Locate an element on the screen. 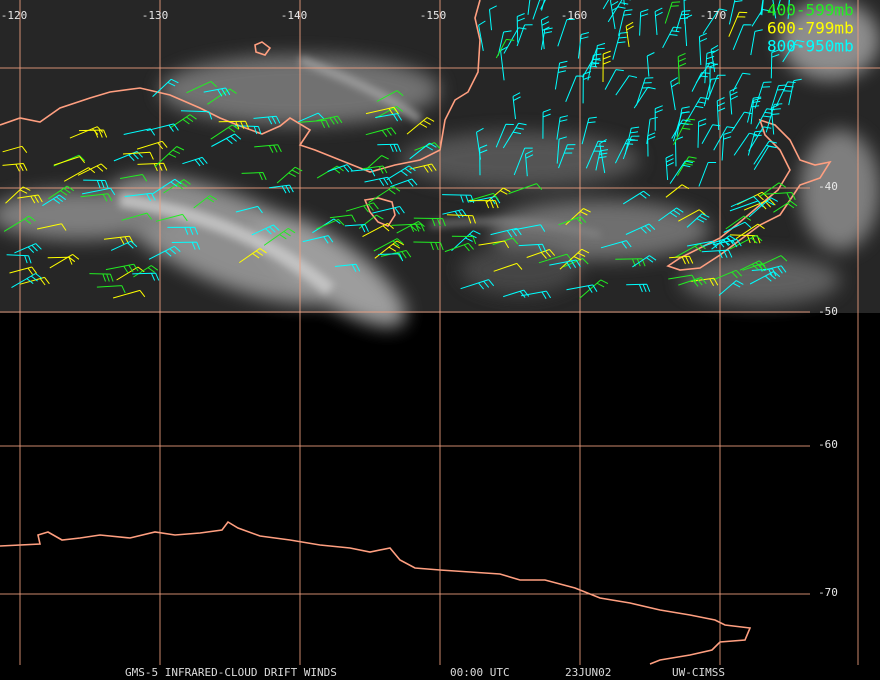  latitude-label: -50 is located at coordinates (828, 311).